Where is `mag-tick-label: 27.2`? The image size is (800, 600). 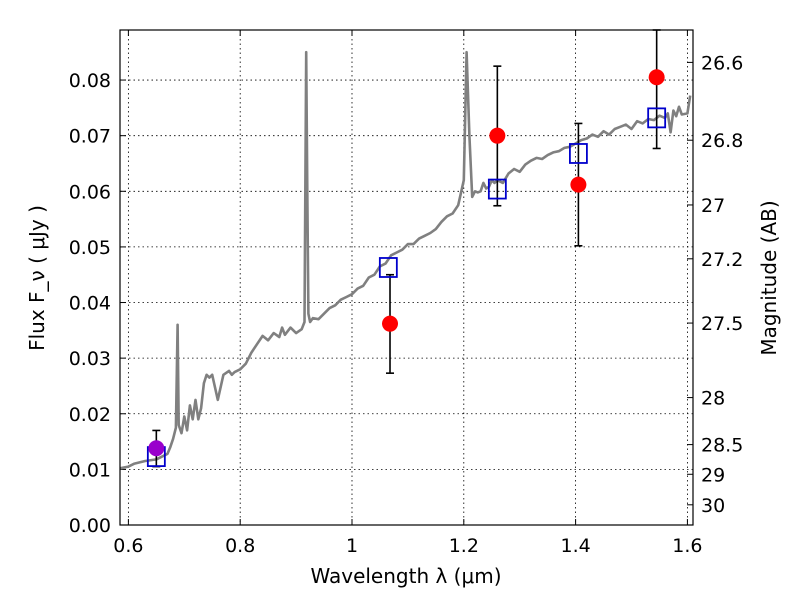 mag-tick-label: 27.2 is located at coordinates (722, 260).